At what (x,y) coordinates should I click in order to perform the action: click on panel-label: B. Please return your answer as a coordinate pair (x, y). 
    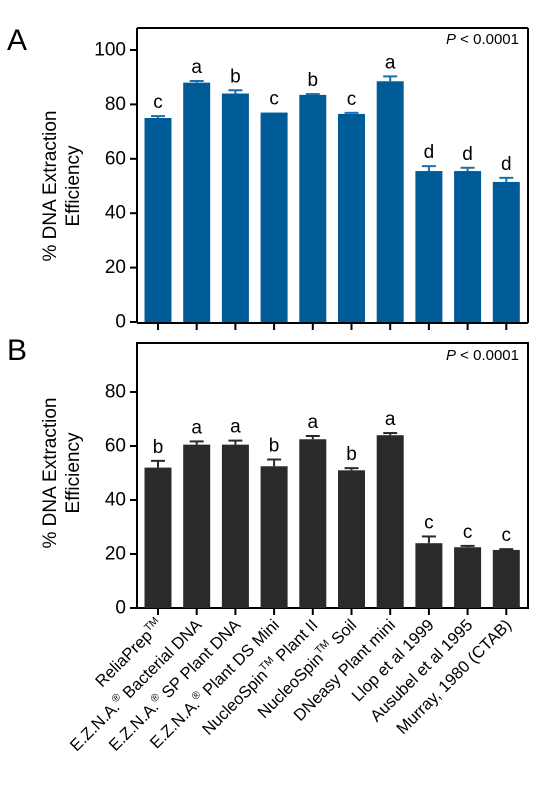
    Looking at the image, I should click on (17, 350).